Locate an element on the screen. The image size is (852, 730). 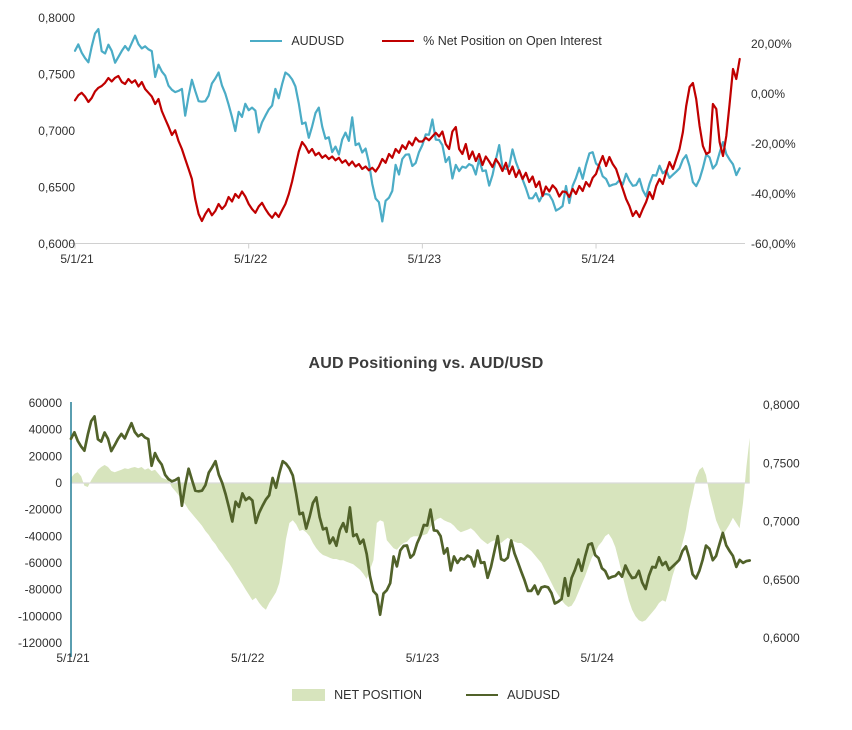
legend-label-audusd: AUDUSD is located at coordinates (318, 41).